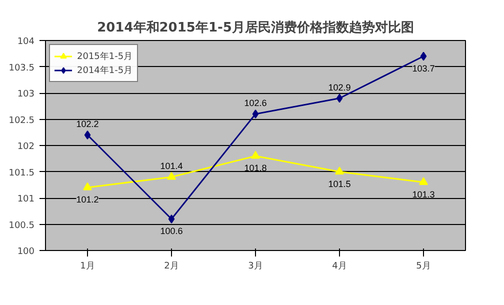  I want to click on x-tick-label: 5月, so click(423, 267).